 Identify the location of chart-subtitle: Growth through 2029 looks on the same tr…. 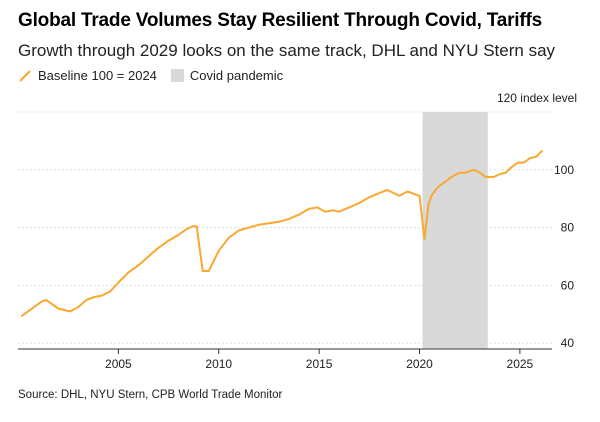
(287, 50).